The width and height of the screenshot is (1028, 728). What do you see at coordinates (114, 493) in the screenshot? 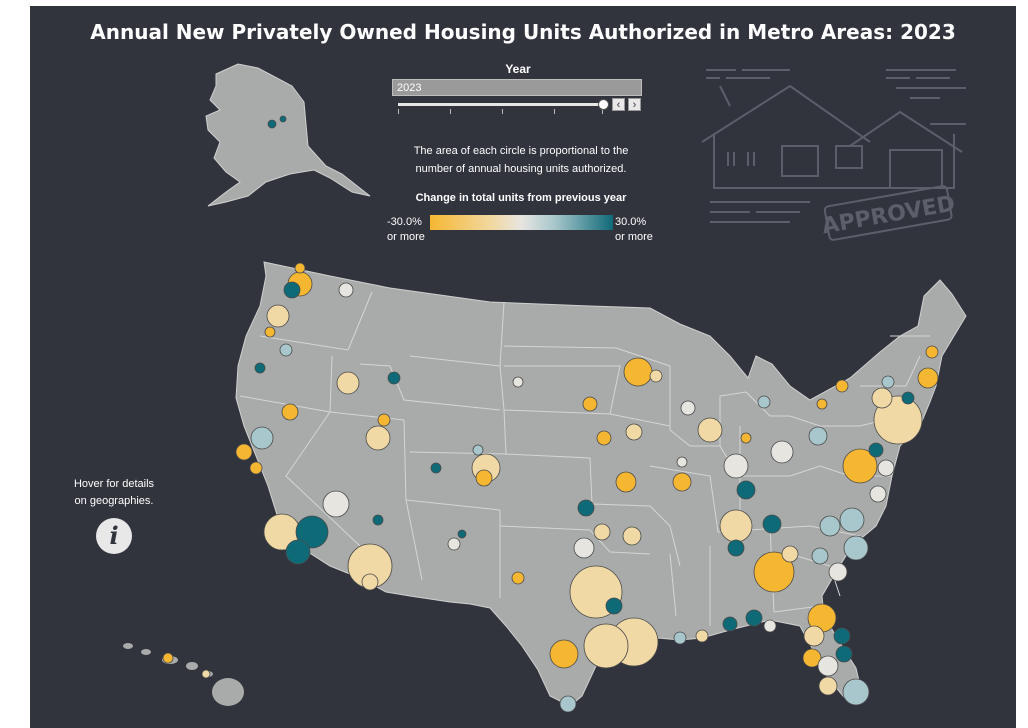
I see `hover-hint: Hover for details on geographies.` at bounding box center [114, 493].